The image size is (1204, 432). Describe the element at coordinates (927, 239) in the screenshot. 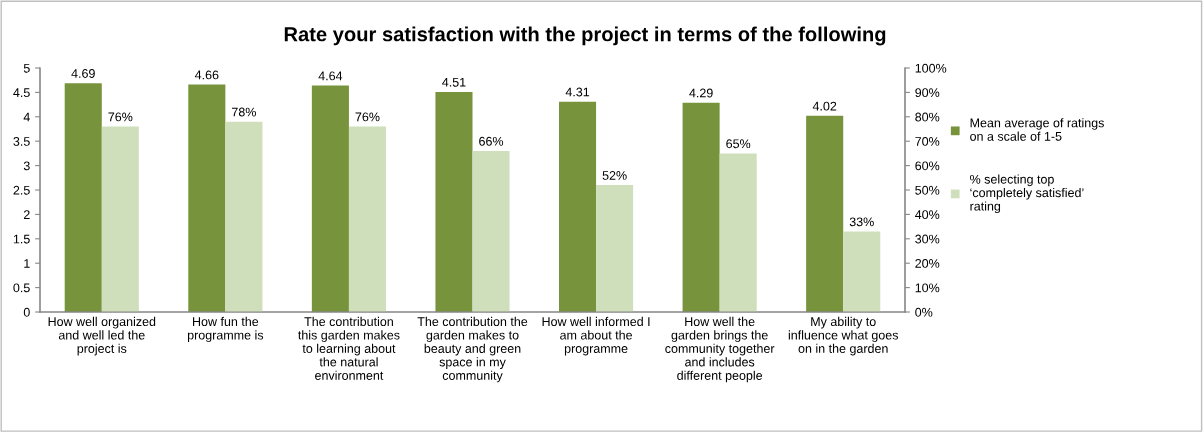

I see `y2-tick-label: 30%` at that location.